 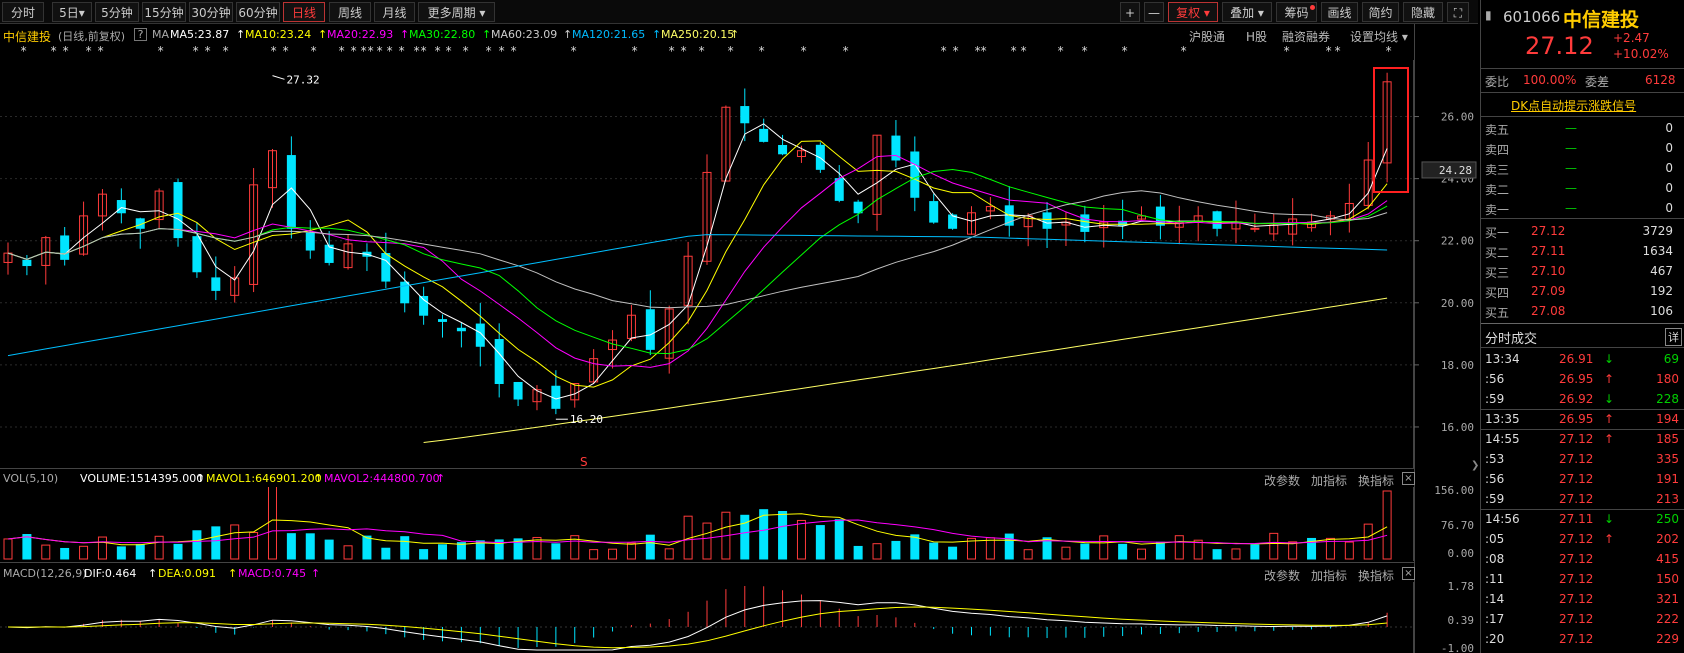 What do you see at coordinates (110, 573) in the screenshot?
I see `dif-value: DIF:0.464` at bounding box center [110, 573].